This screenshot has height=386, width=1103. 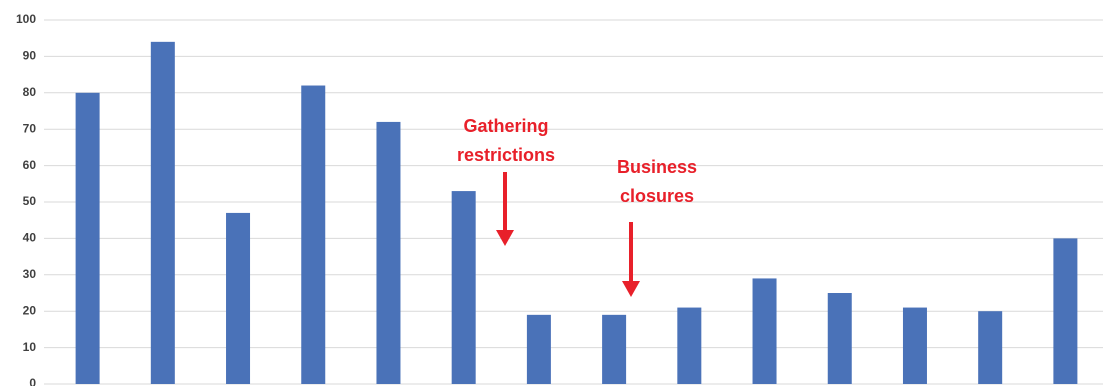 I want to click on y-tick-label: 20, so click(x=30, y=310).